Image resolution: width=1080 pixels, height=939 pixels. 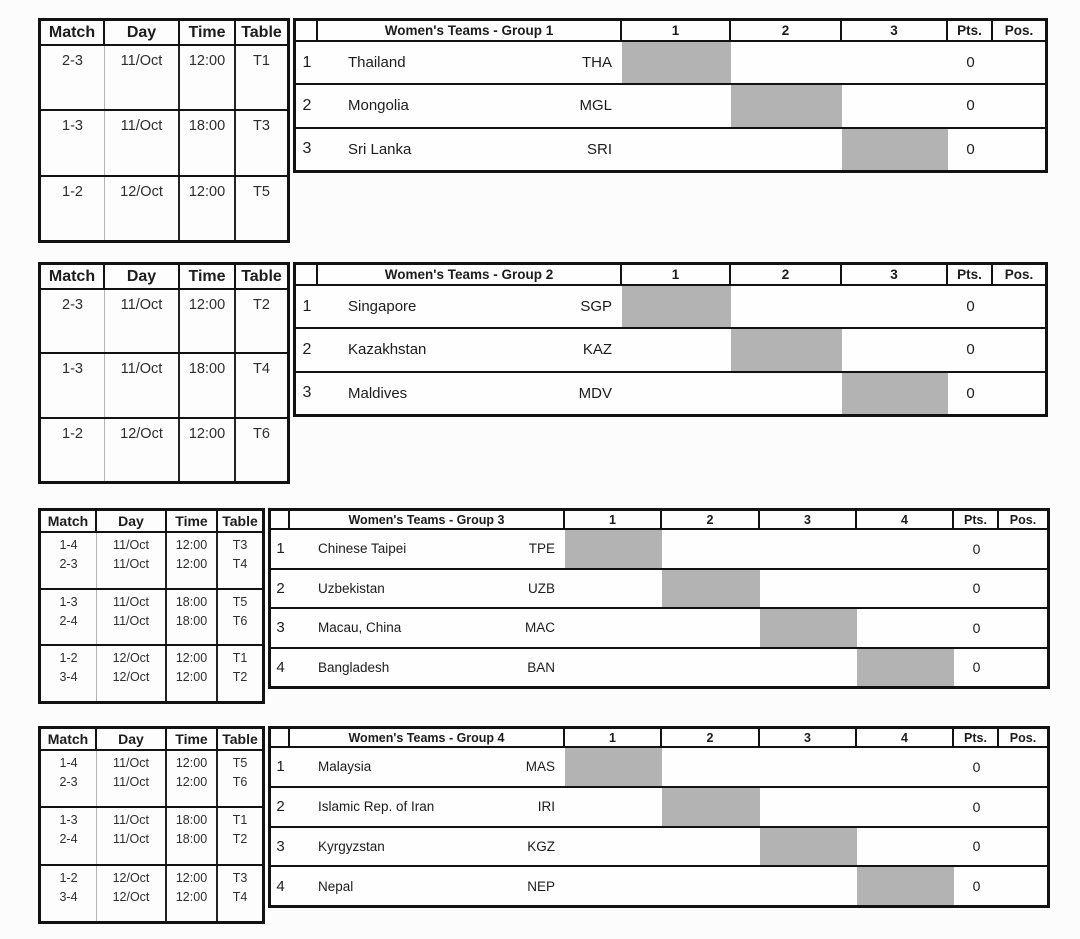 I want to click on team-cell: Singapore SGP, so click(x=470, y=306).